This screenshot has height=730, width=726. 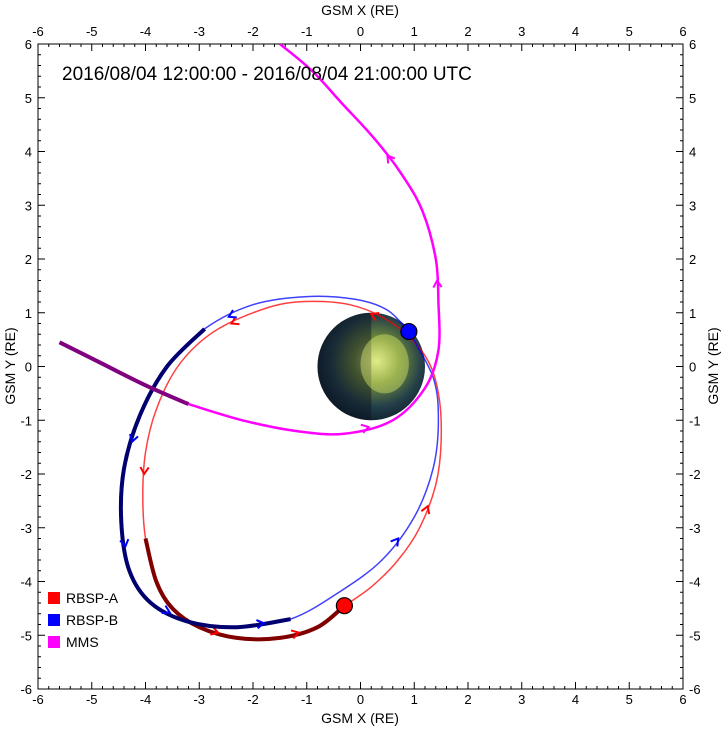 What do you see at coordinates (695, 420) in the screenshot?
I see `y-tick-label-right: -1` at bounding box center [695, 420].